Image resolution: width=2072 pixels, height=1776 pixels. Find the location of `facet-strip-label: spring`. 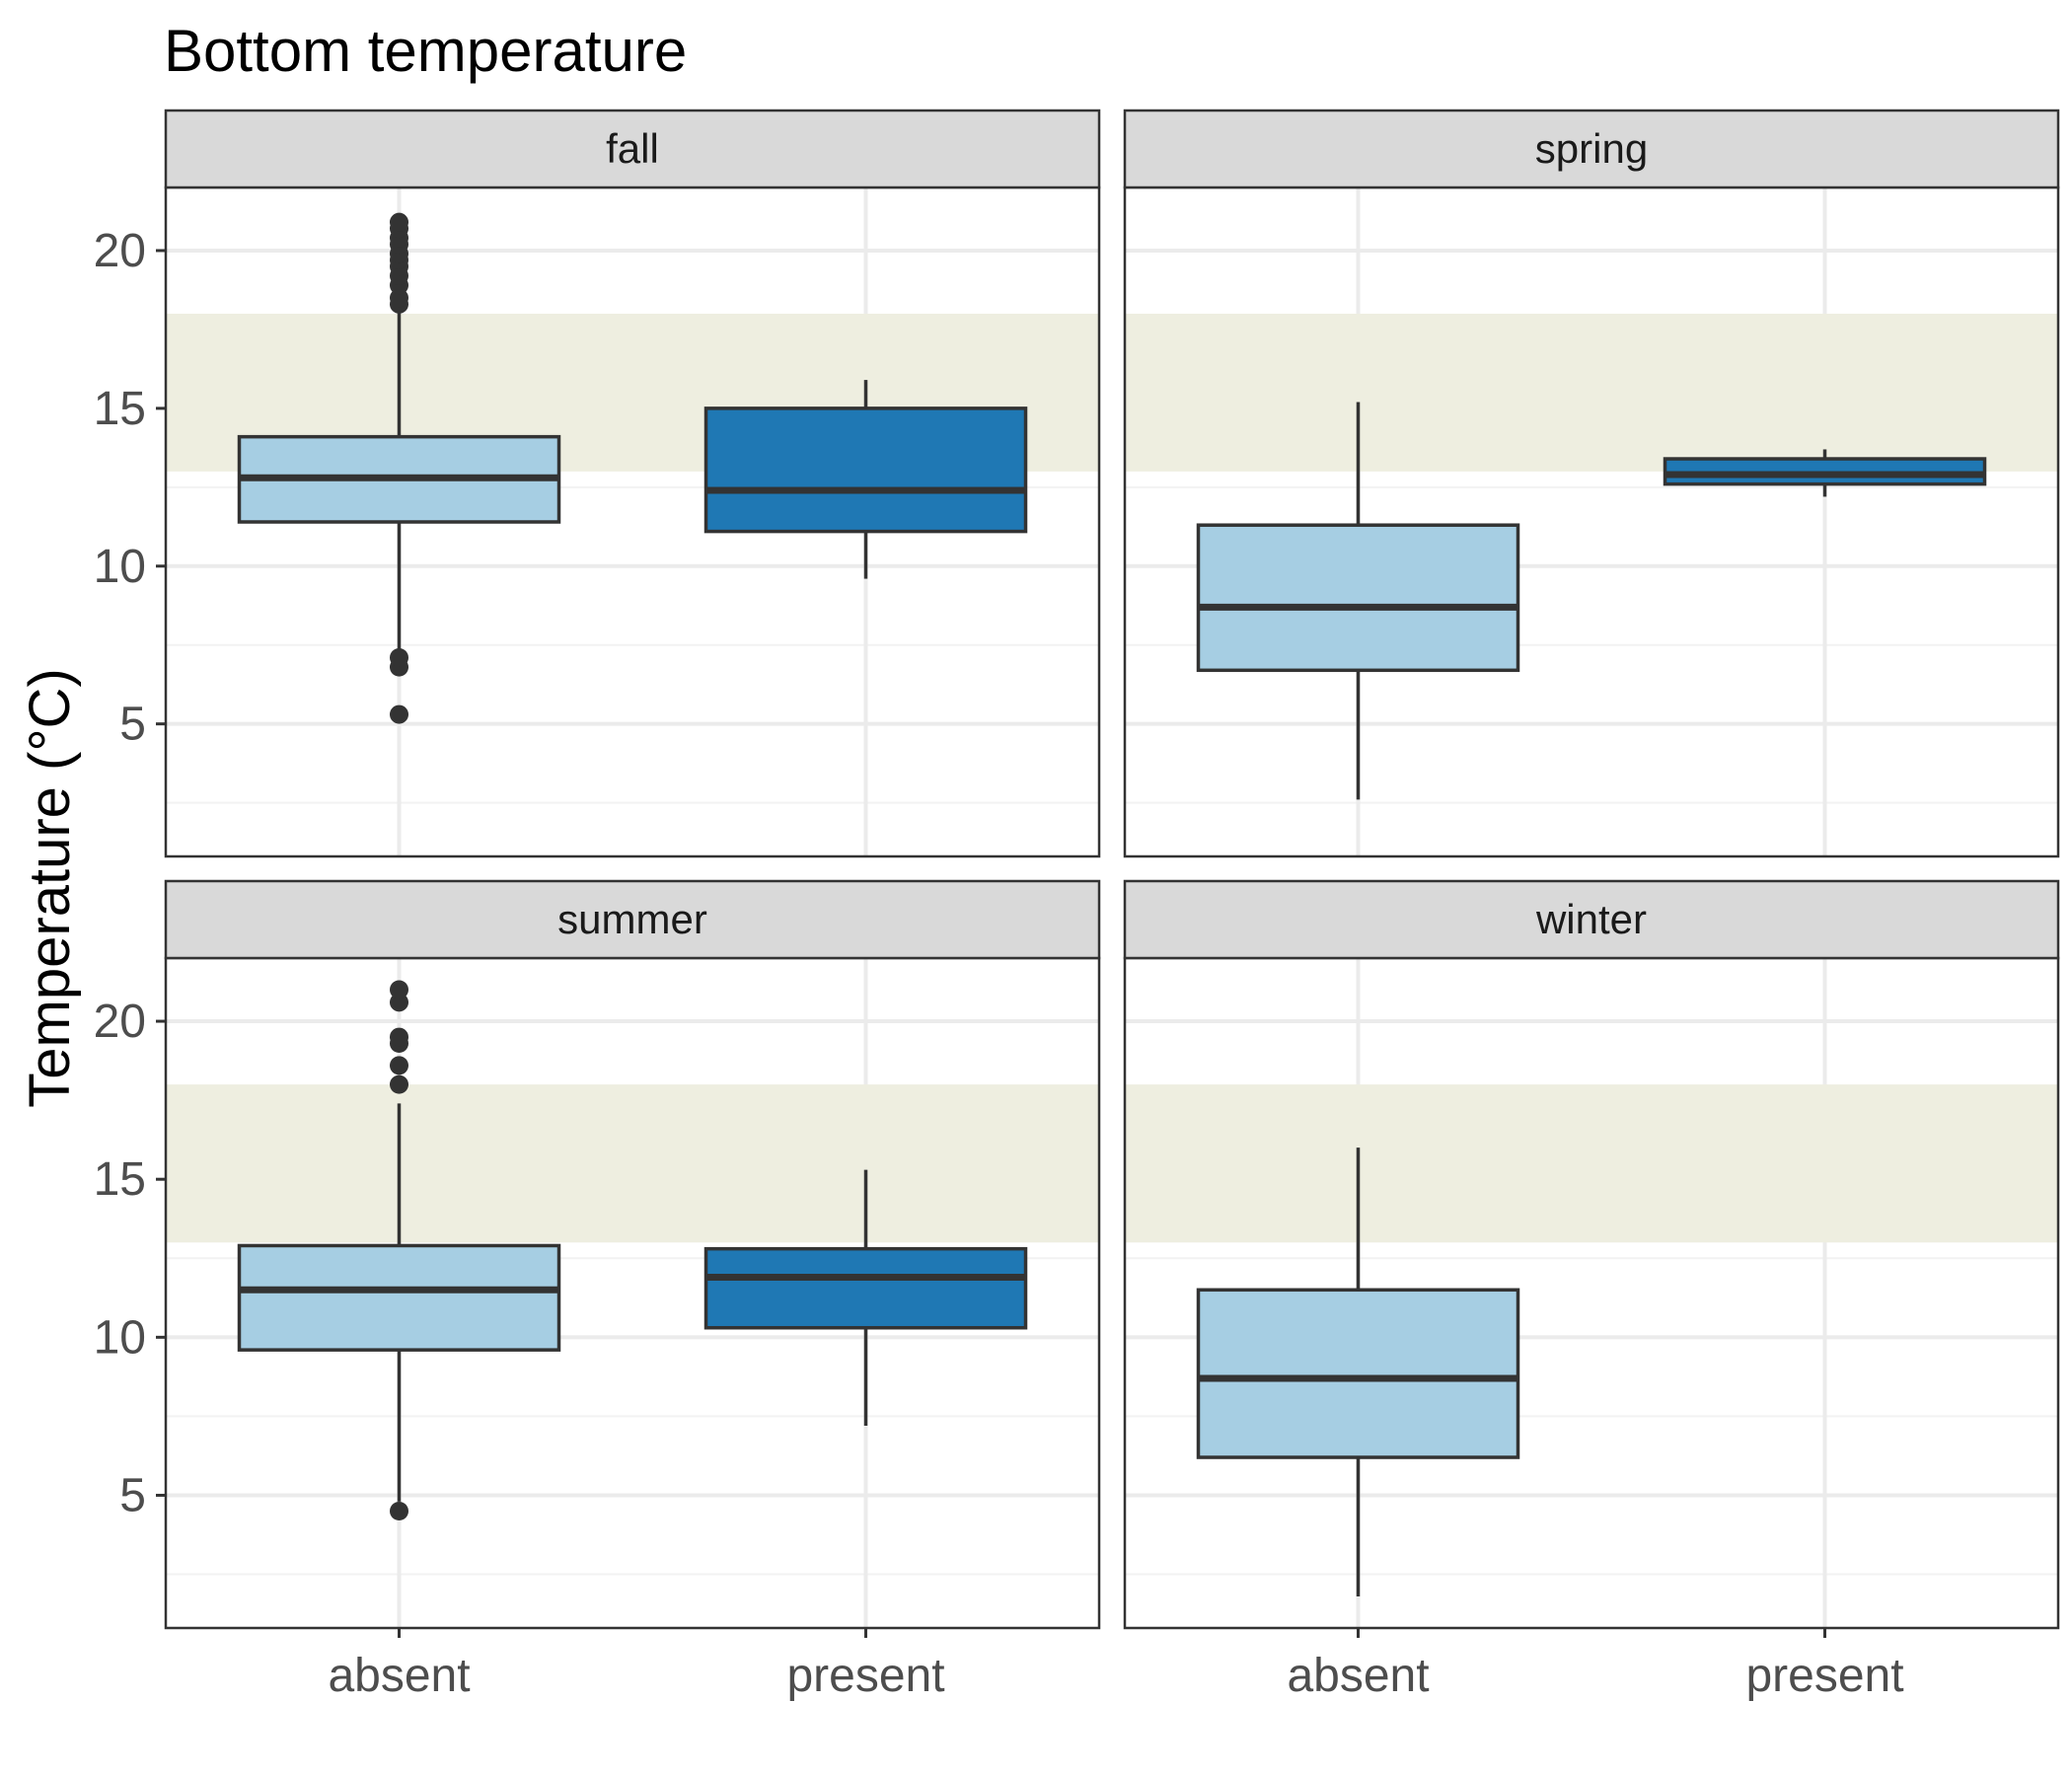

facet-strip-label: spring is located at coordinates (1592, 149).